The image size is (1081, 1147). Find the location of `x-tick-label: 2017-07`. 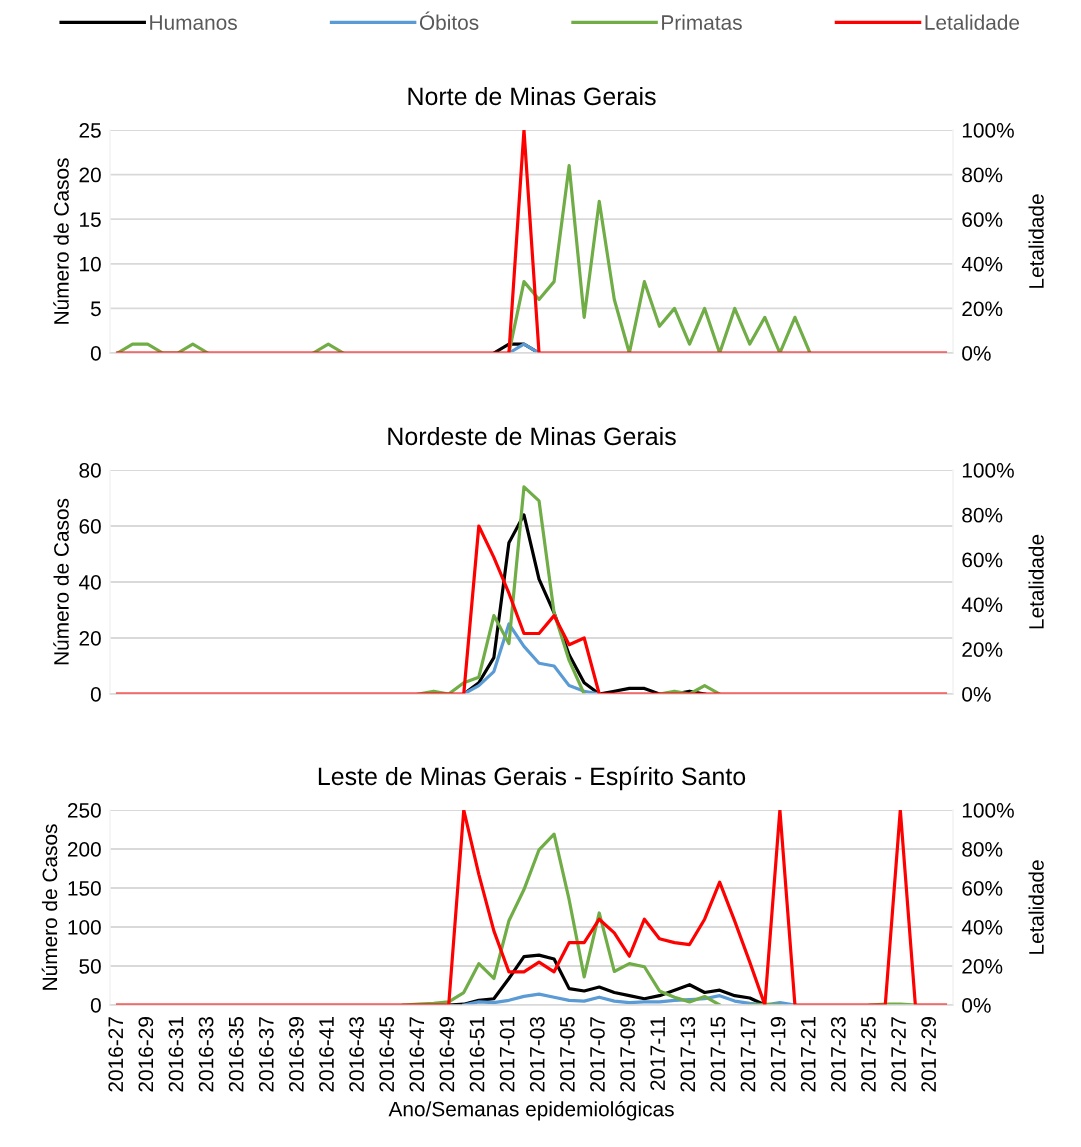

x-tick-label: 2017-07 is located at coordinates (597, 1054).